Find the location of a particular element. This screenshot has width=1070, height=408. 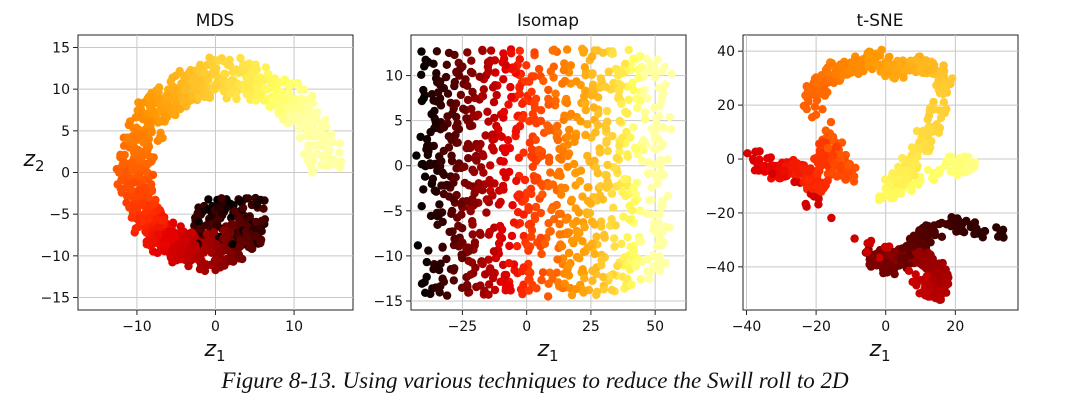

tsne-x-tick-label: −20 is located at coordinates (816, 327).